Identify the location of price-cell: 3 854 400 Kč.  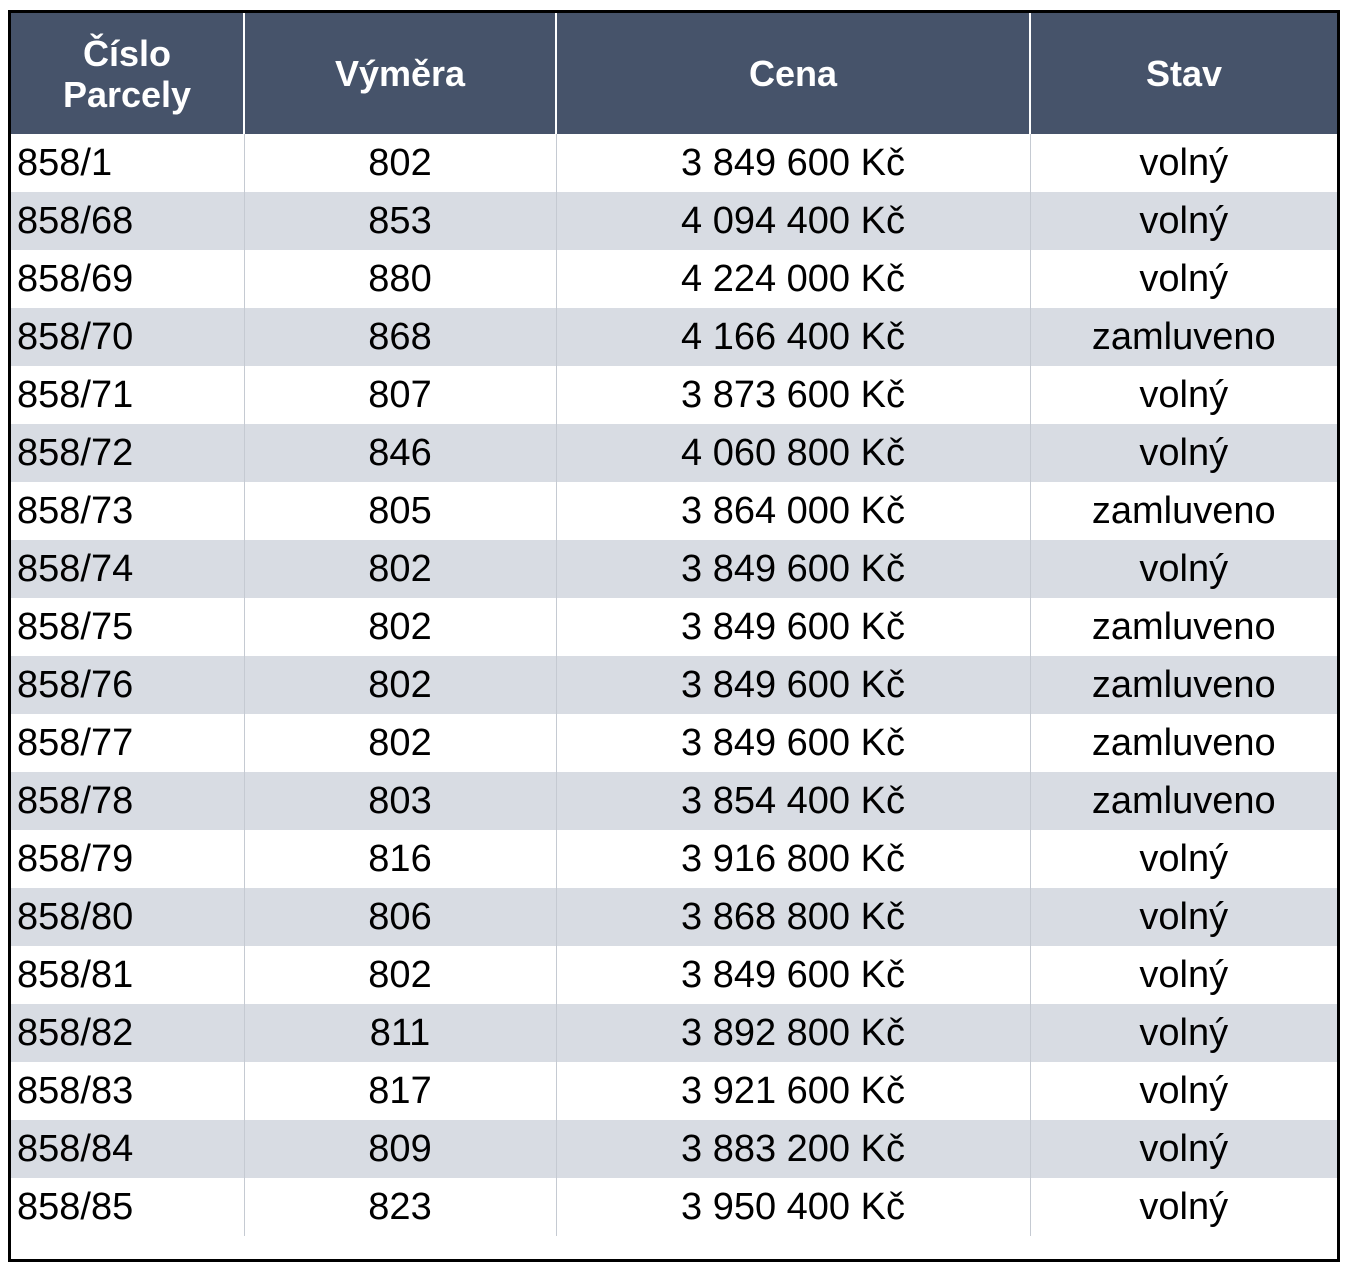
(792, 801).